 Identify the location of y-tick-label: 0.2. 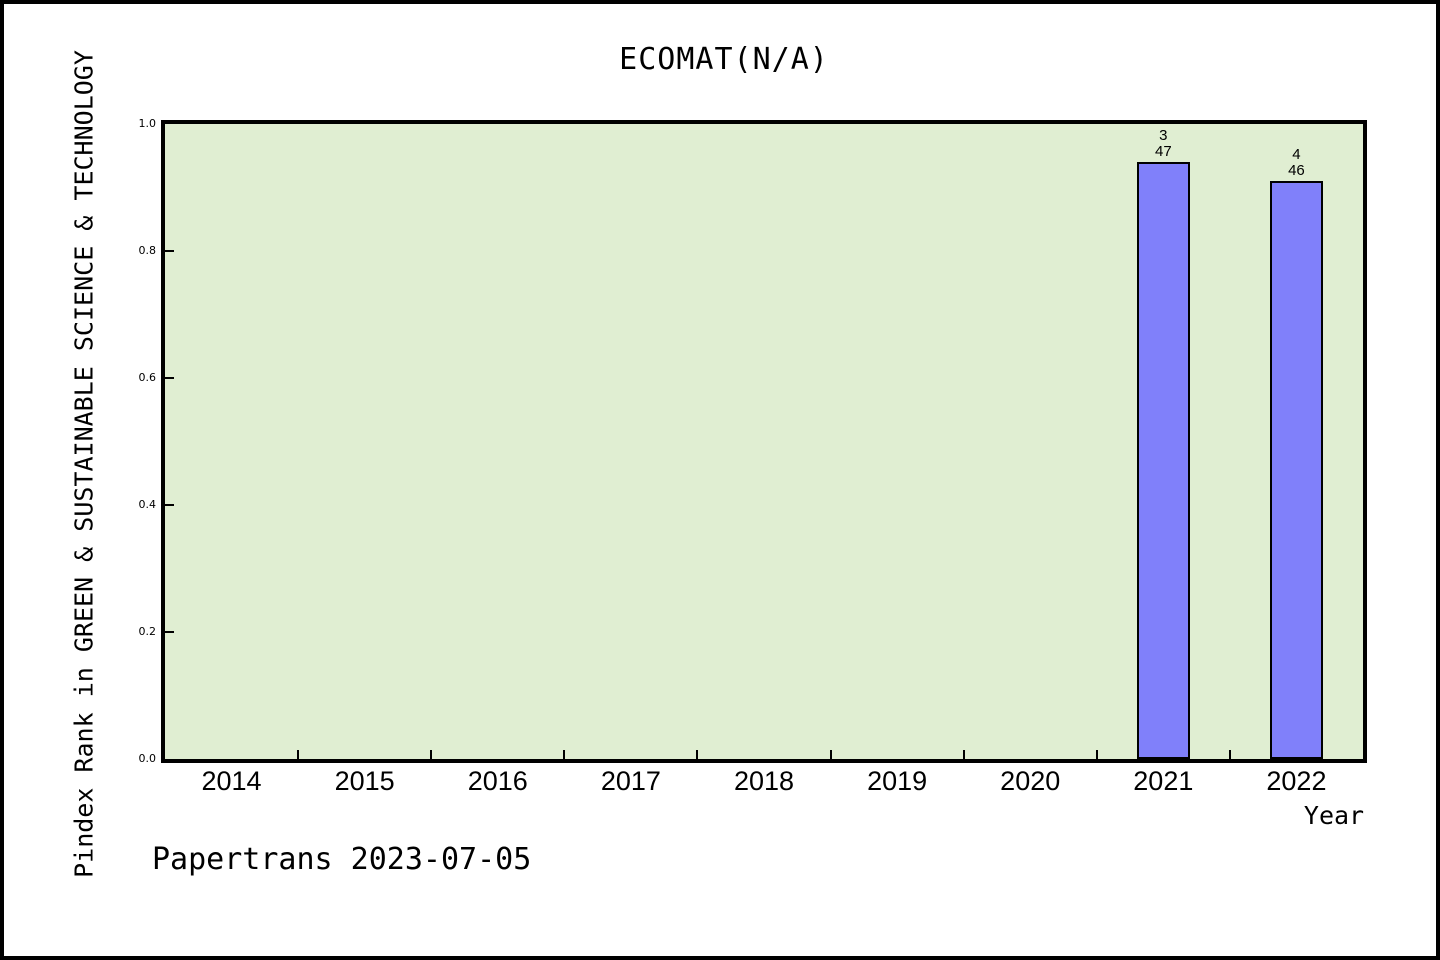
(147, 631).